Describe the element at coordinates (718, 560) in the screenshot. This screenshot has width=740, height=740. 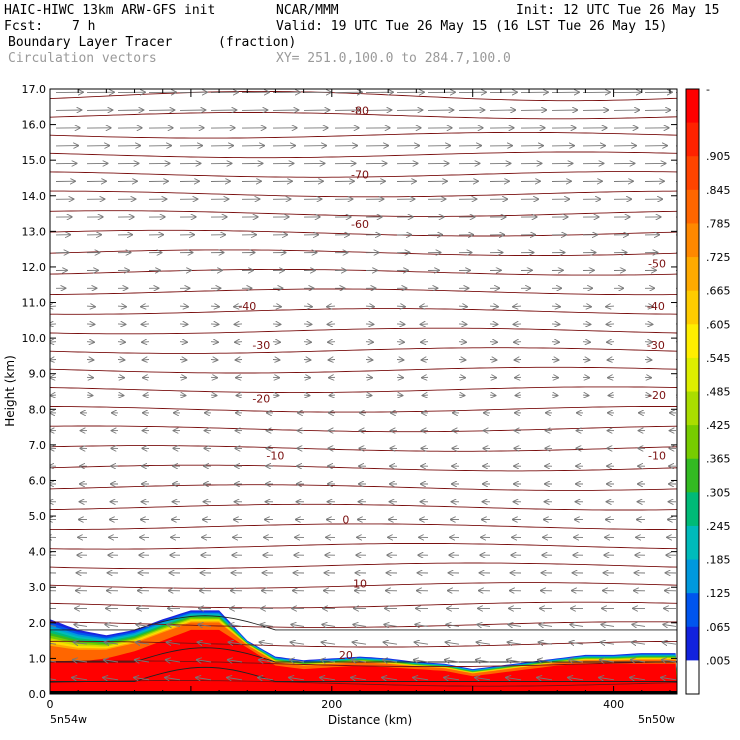
I see `colorbar-label: .185` at that location.